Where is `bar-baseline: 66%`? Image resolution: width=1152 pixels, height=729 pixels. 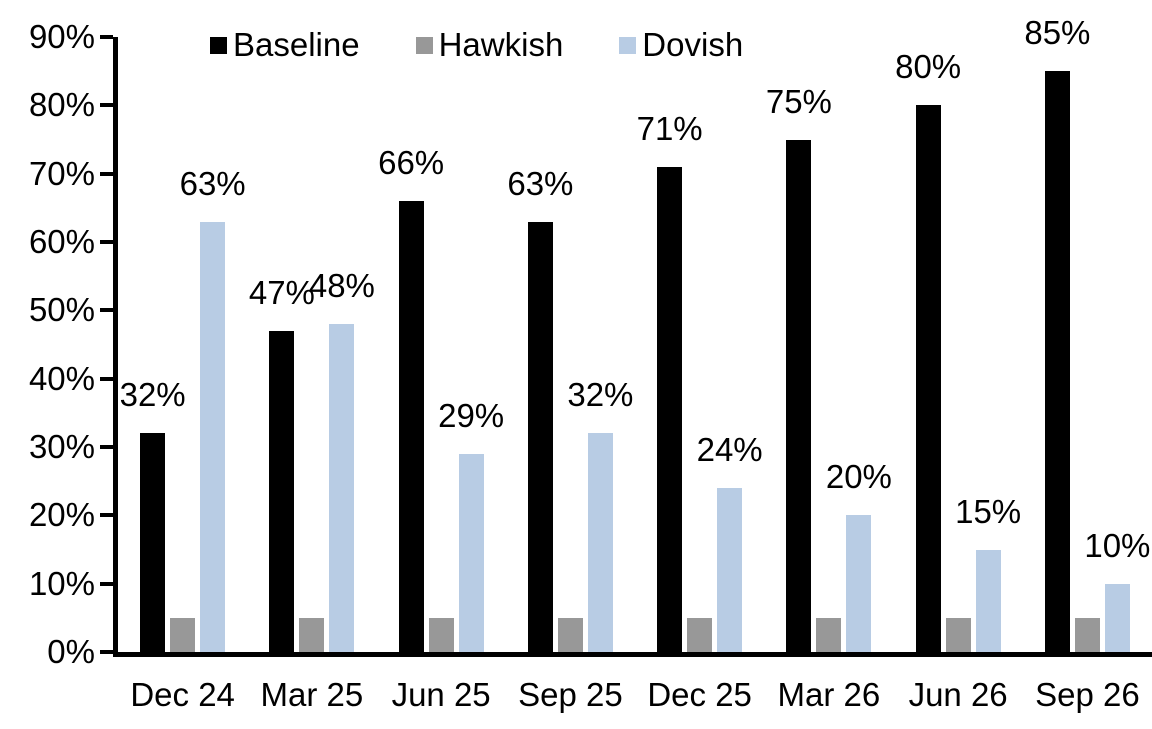
bar-baseline: 66% is located at coordinates (411, 399).